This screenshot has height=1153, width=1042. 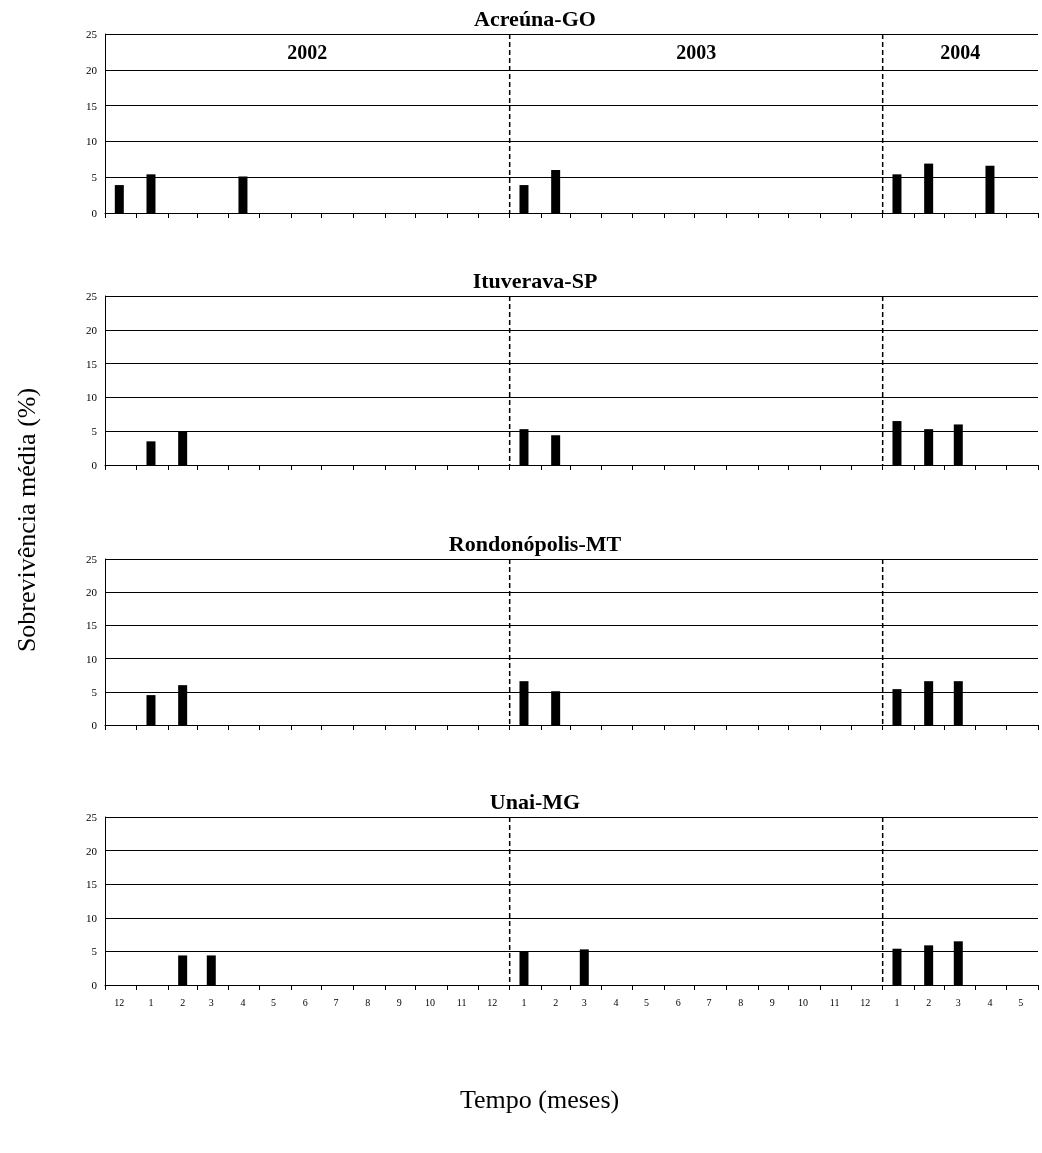 What do you see at coordinates (307, 52) in the screenshot?
I see `annotation: 2002` at bounding box center [307, 52].